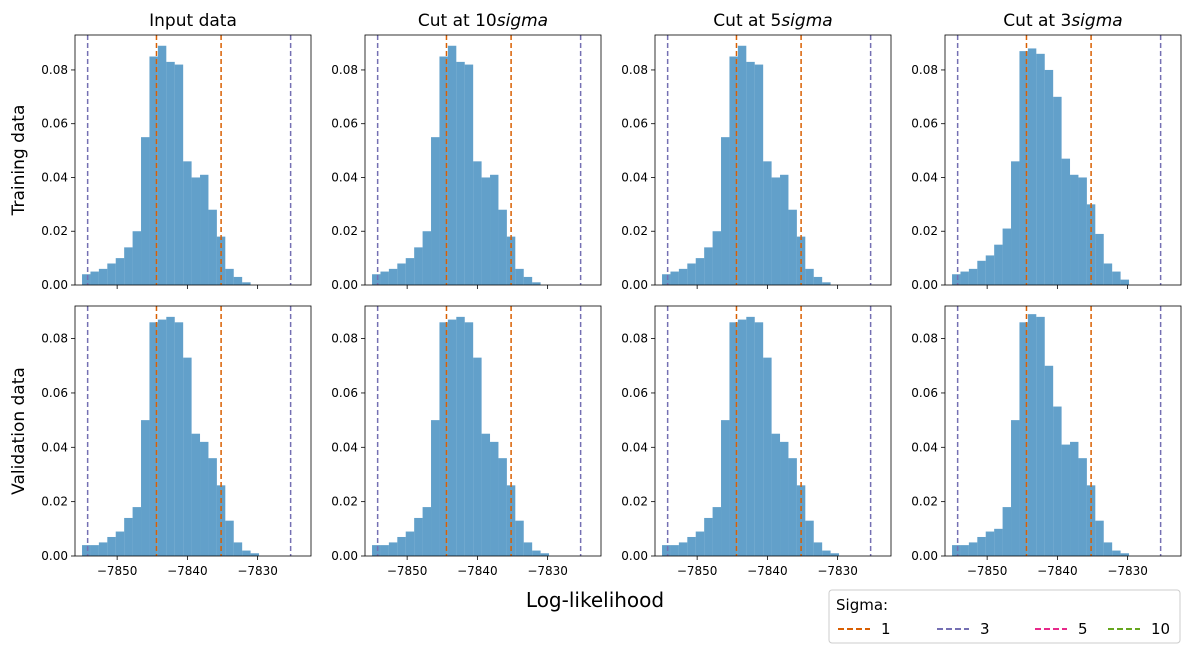 The width and height of the screenshot is (1191, 653). Describe the element at coordinates (1083, 629) in the screenshot. I see `legend-label: 5` at that location.